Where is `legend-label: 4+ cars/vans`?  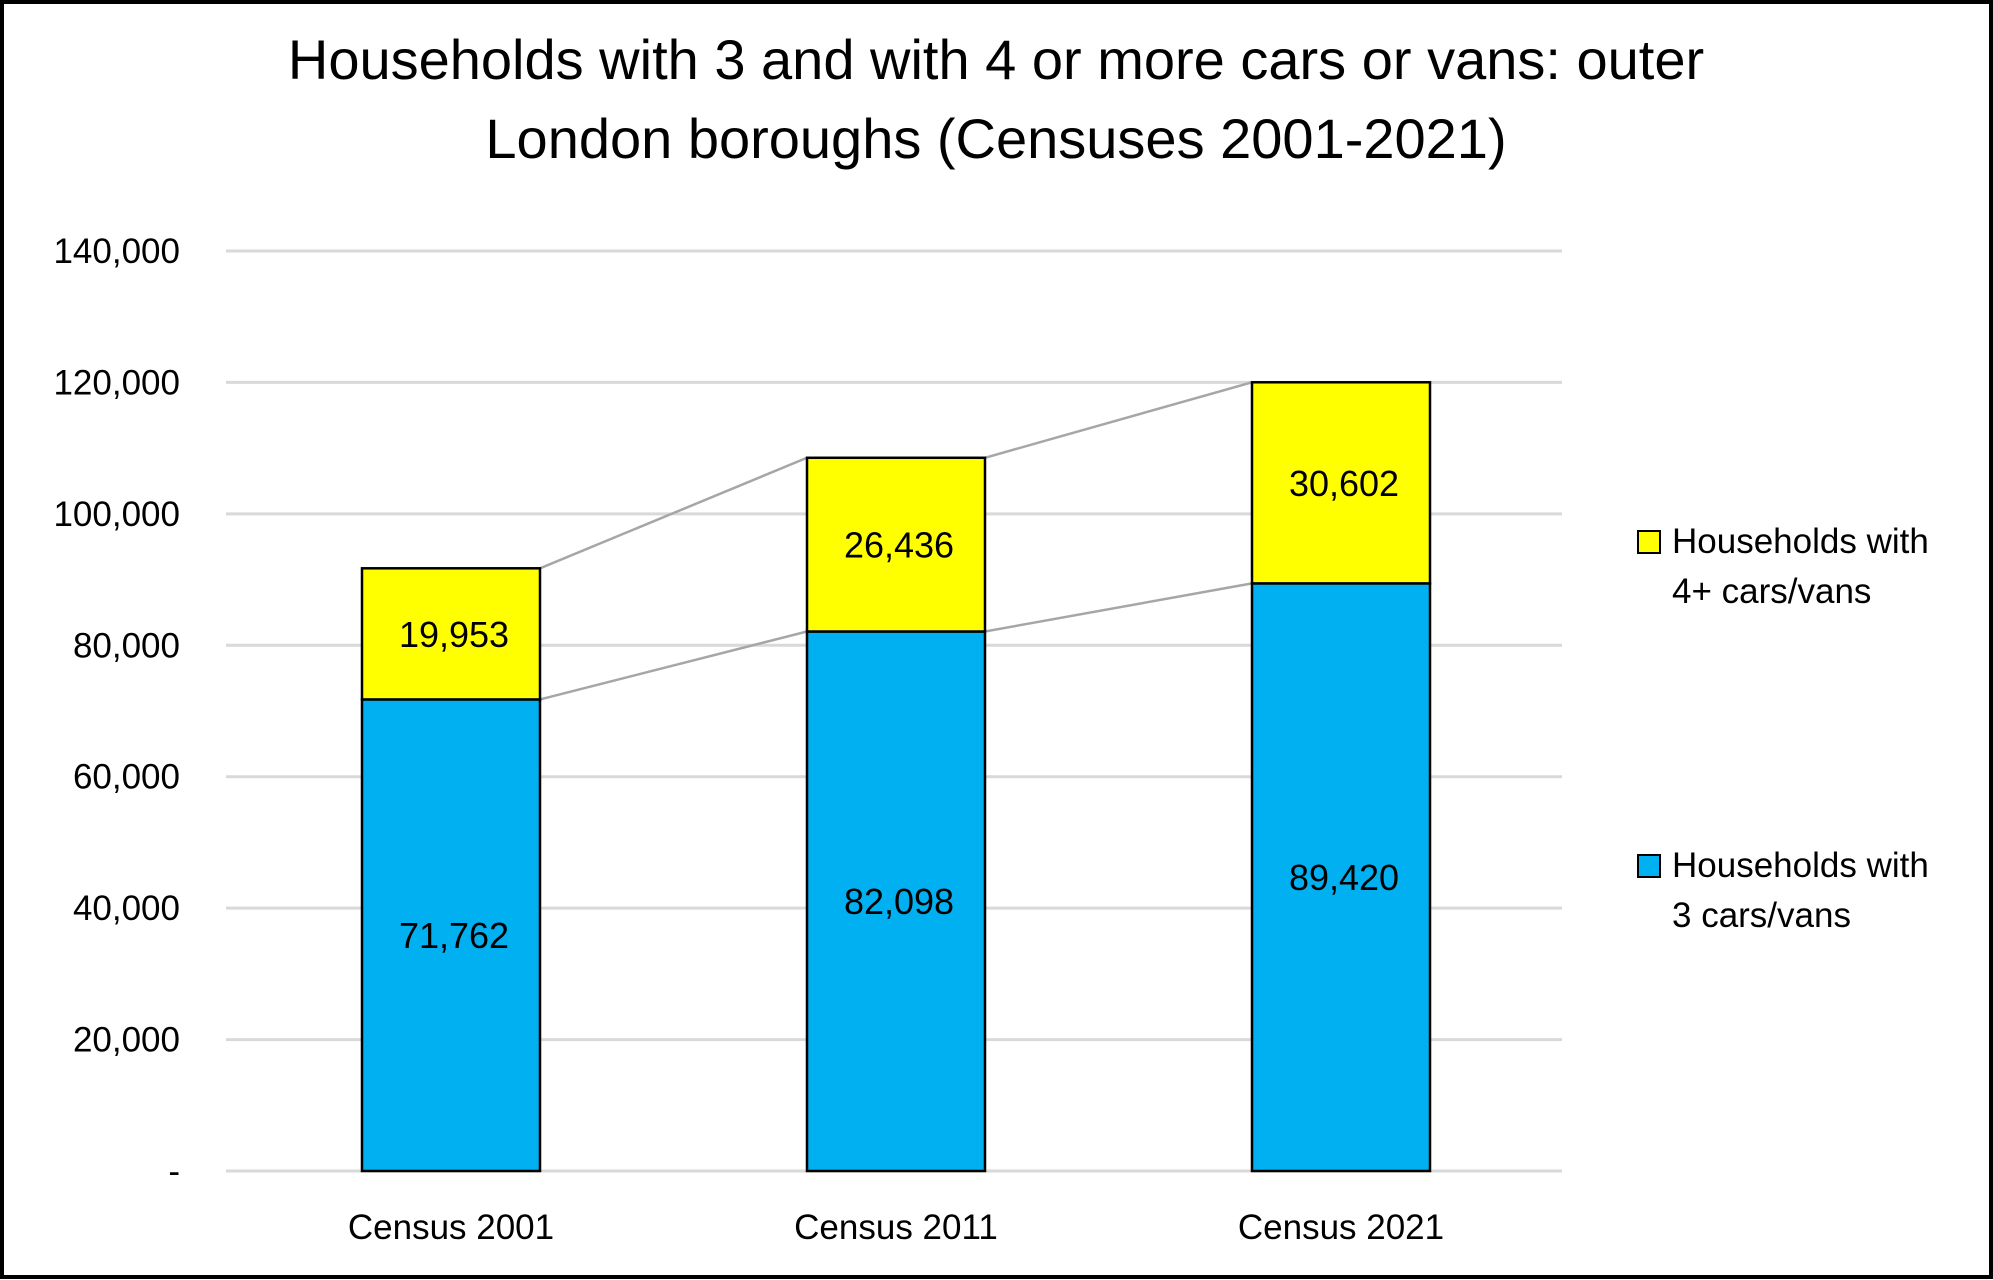
legend-label: 4+ cars/vans is located at coordinates (1771, 591).